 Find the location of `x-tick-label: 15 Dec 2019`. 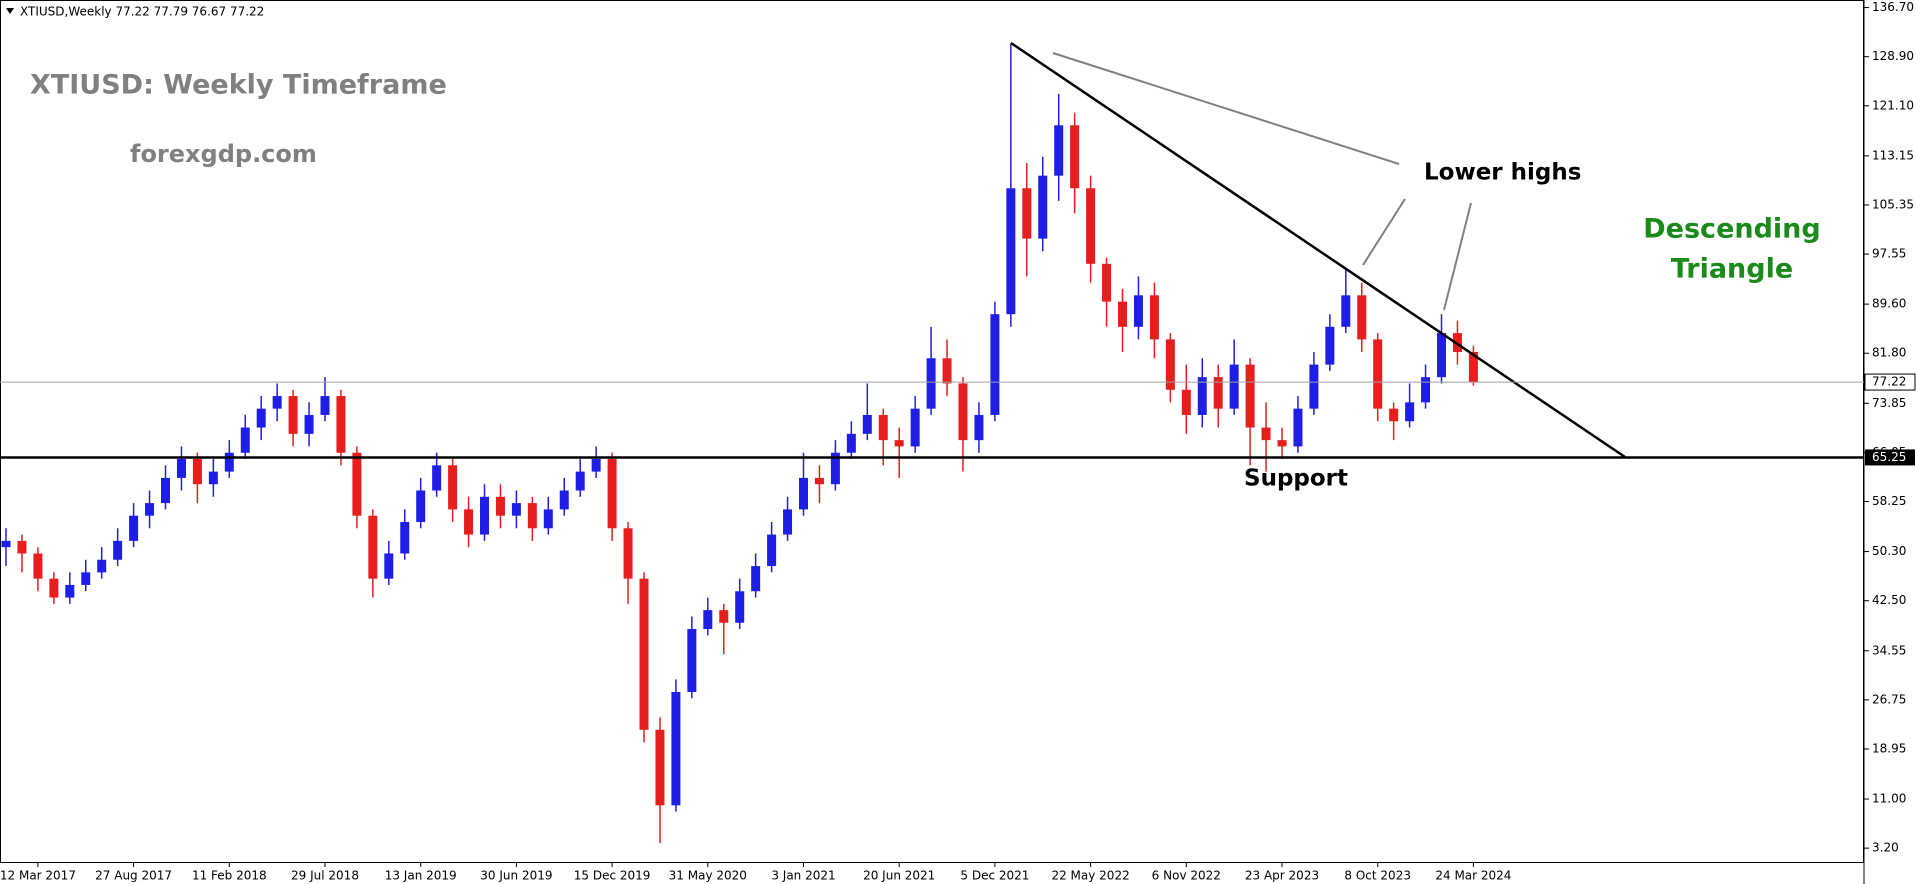

x-tick-label: 15 Dec 2019 is located at coordinates (612, 876).